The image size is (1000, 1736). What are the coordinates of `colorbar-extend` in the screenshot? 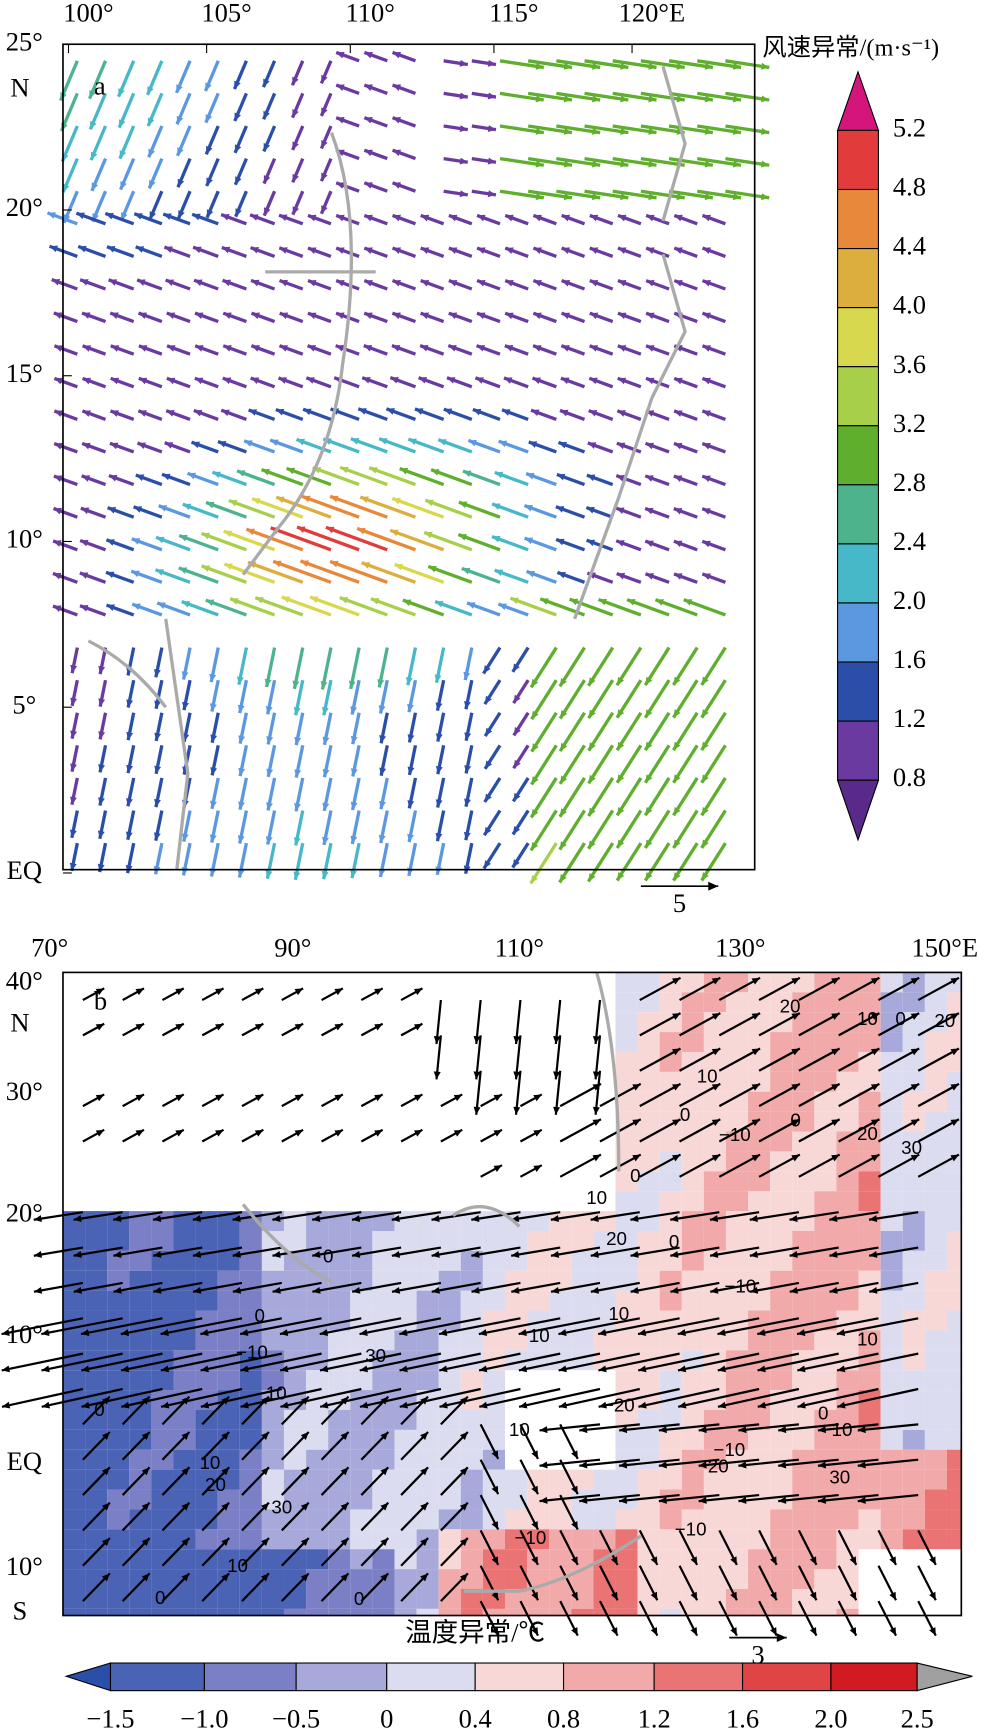 It's located at (944, 1677).